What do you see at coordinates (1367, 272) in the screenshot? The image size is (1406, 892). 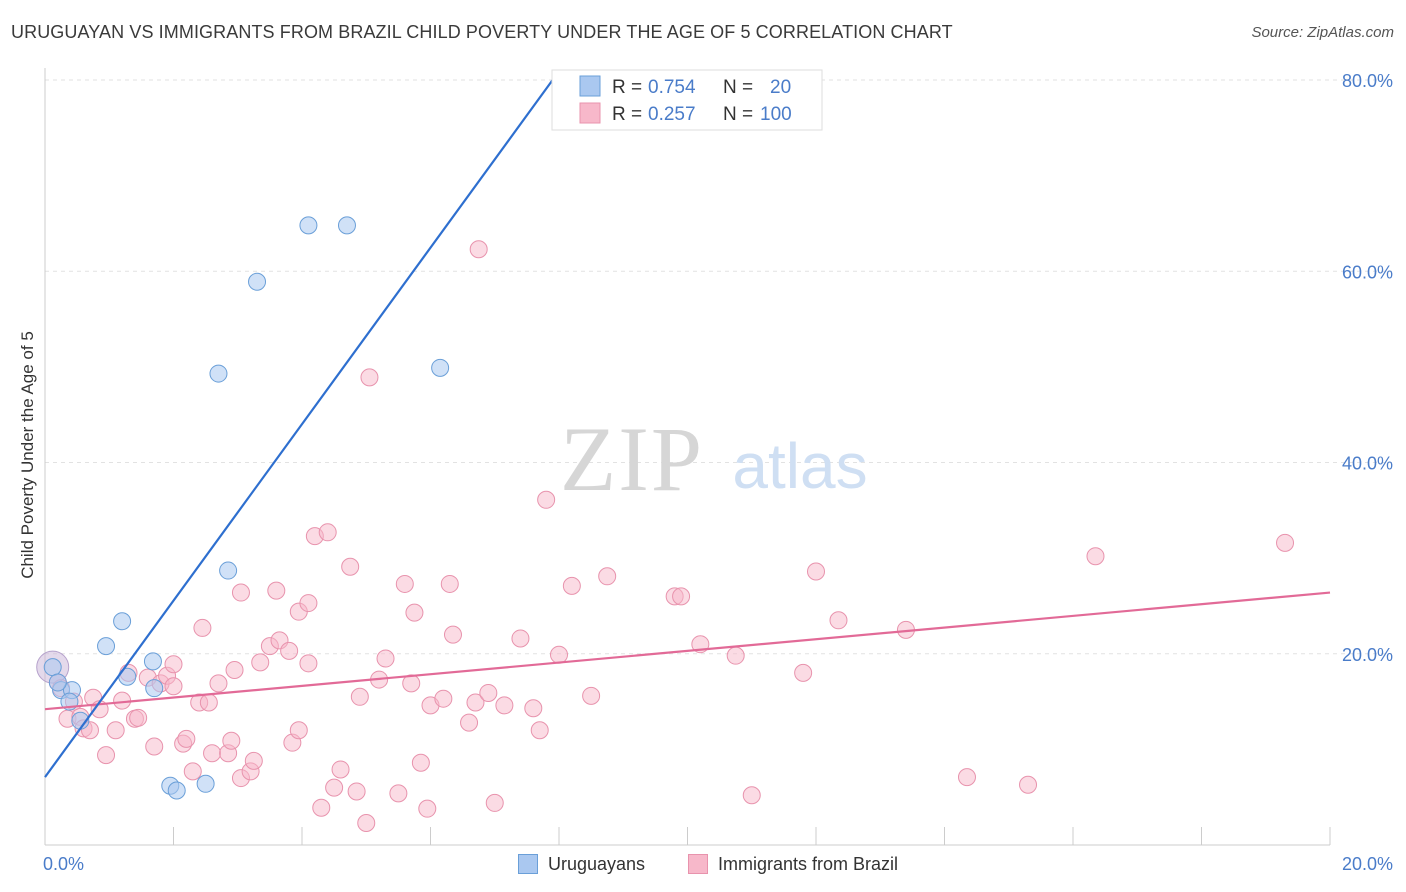 I see `y-tick-label: 60.0%` at bounding box center [1367, 272].